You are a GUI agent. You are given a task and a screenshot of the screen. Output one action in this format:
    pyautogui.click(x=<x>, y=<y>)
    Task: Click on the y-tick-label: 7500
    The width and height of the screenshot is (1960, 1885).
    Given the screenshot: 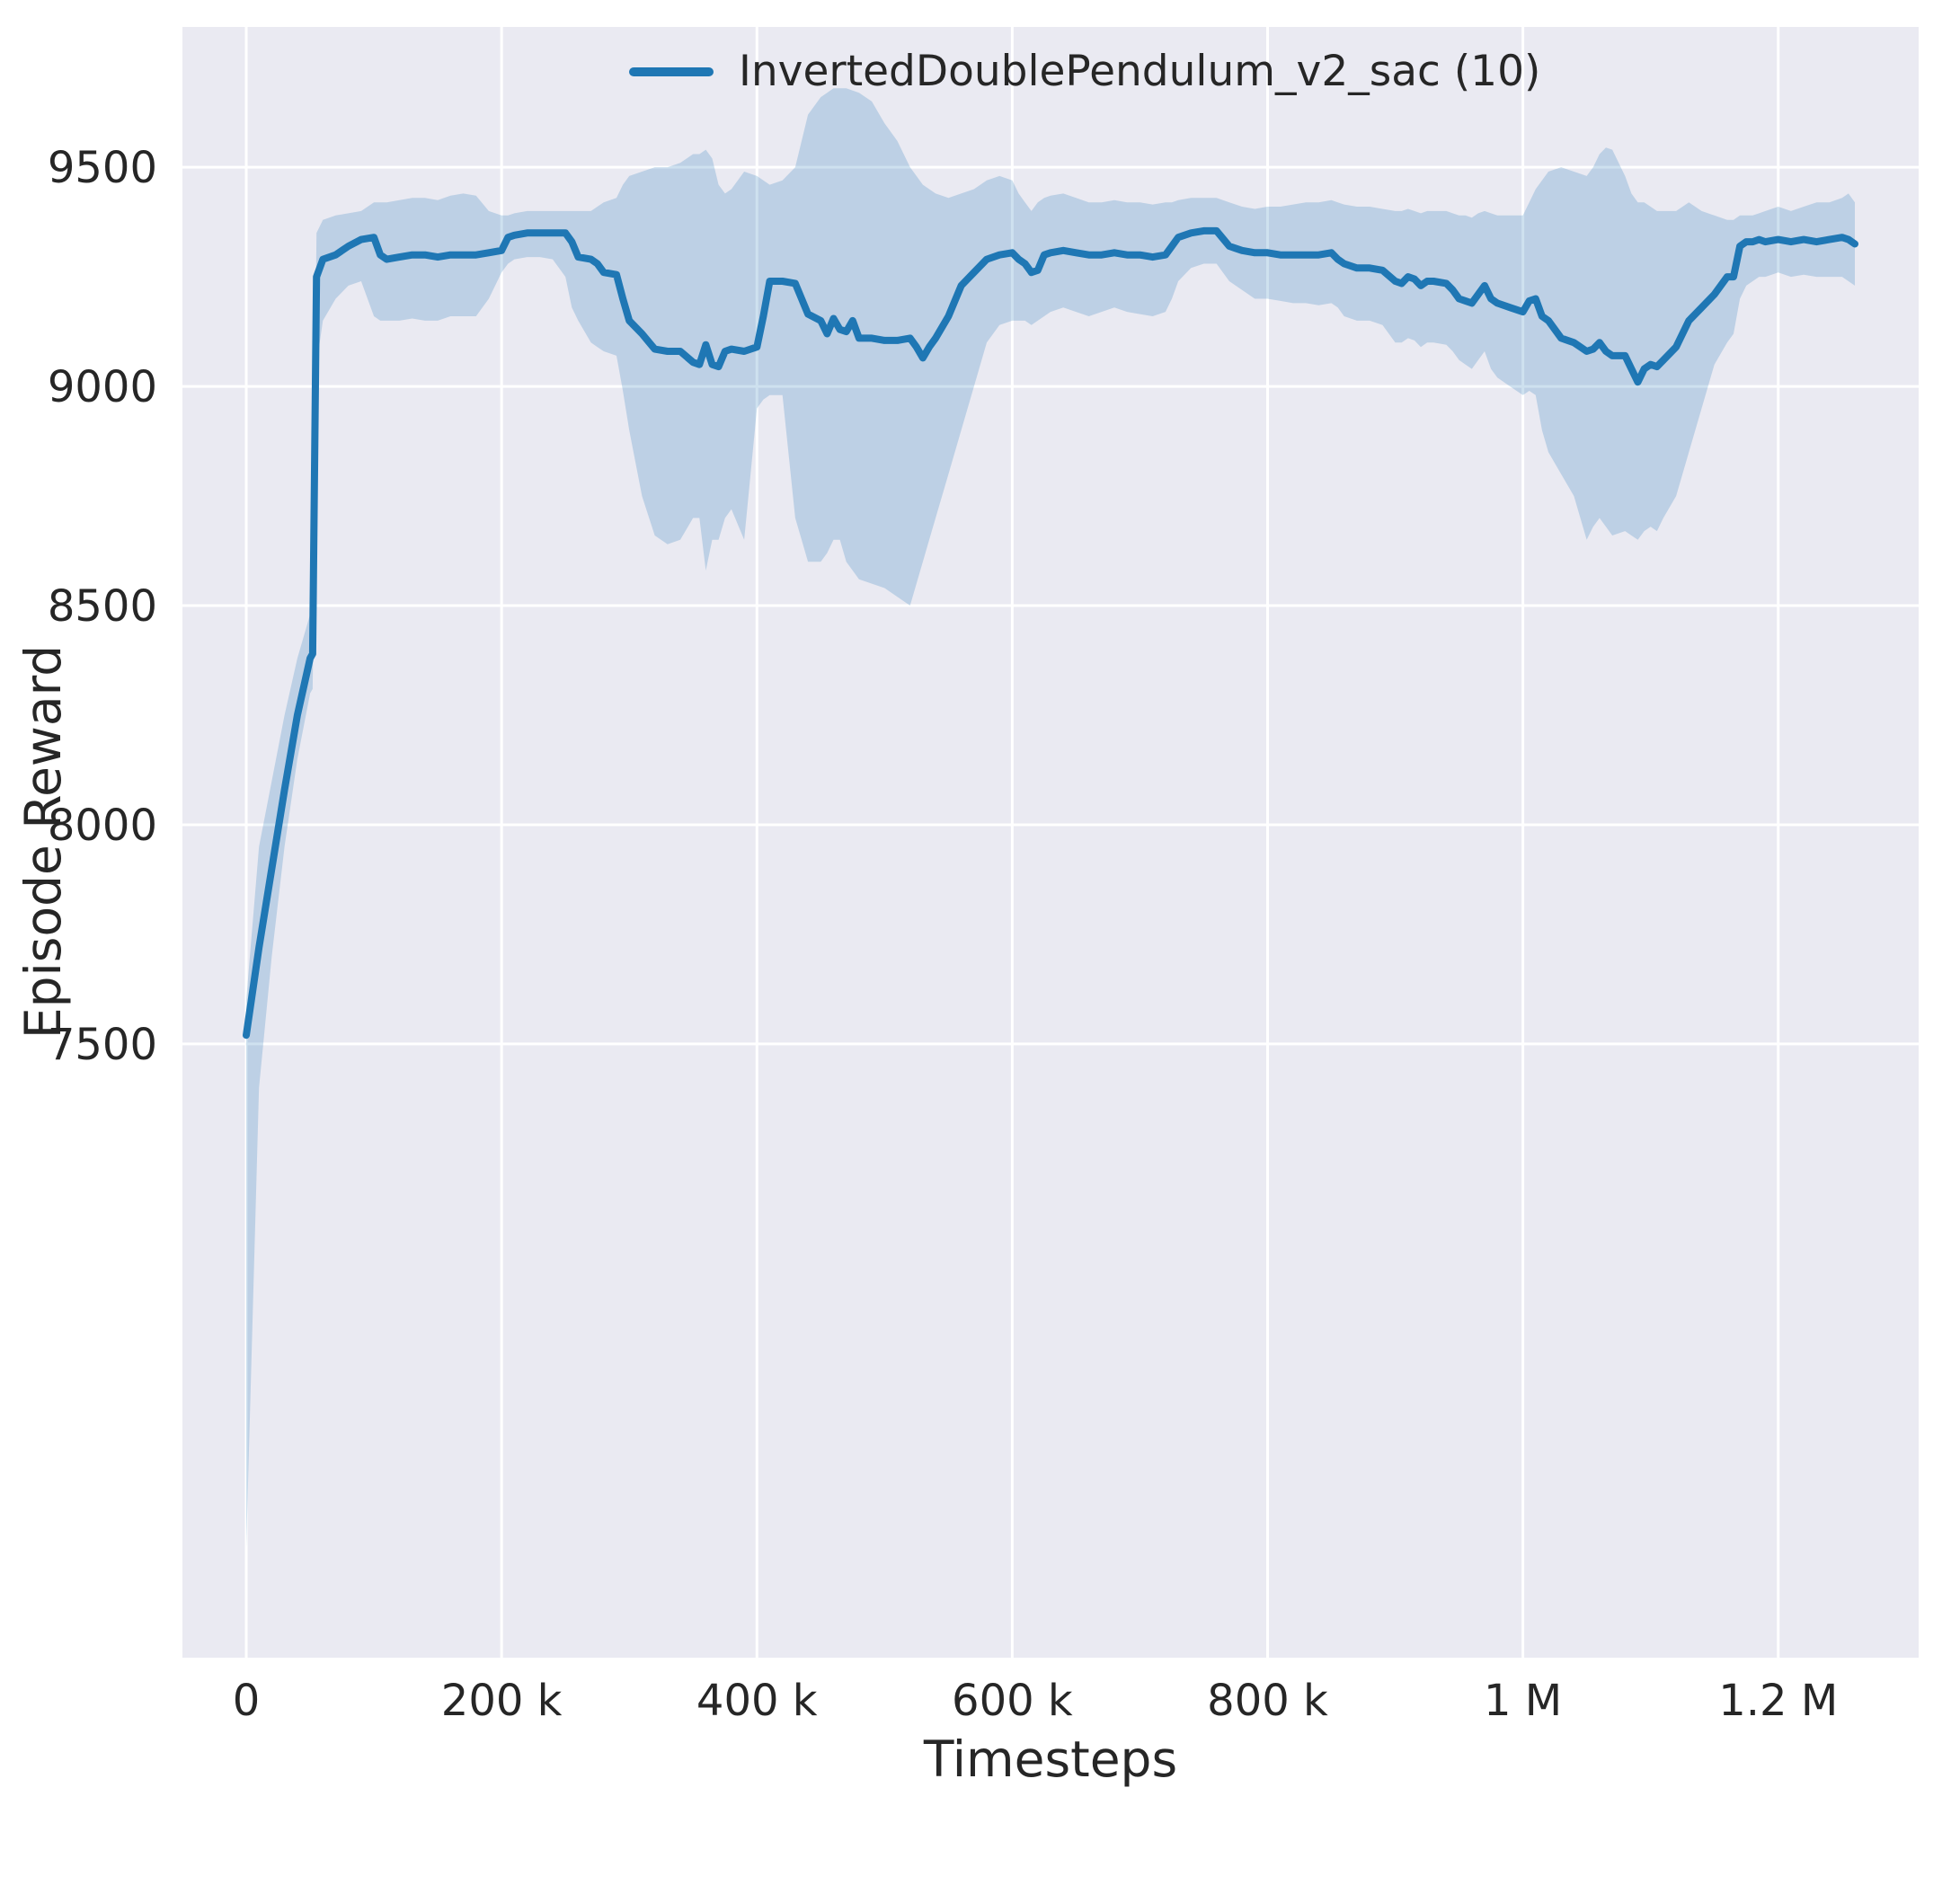 What is the action you would take?
    pyautogui.click(x=102, y=1045)
    